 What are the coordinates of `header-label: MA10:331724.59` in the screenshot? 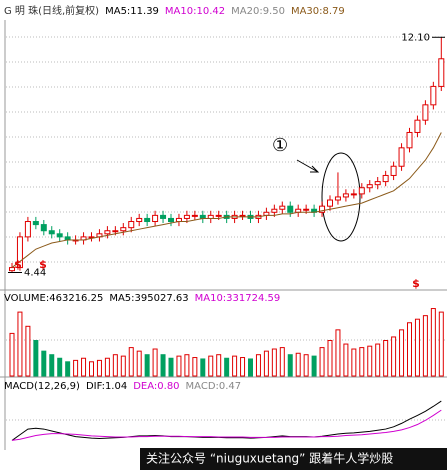 It's located at (238, 298).